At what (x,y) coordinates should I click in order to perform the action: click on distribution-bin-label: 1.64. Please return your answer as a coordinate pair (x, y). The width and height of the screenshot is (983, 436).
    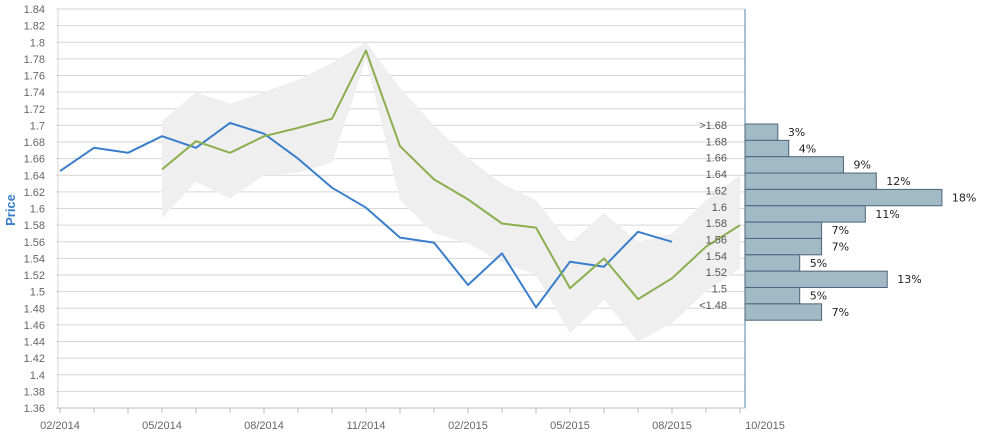
    Looking at the image, I should click on (716, 175).